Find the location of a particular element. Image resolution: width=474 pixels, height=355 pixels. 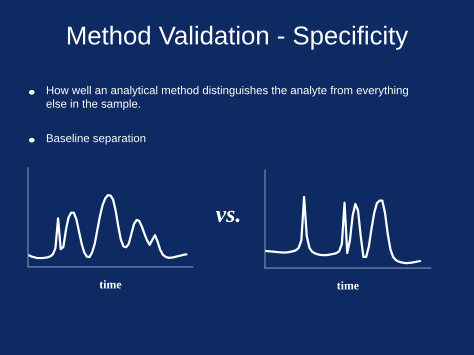

text: vs. is located at coordinates (228, 216).